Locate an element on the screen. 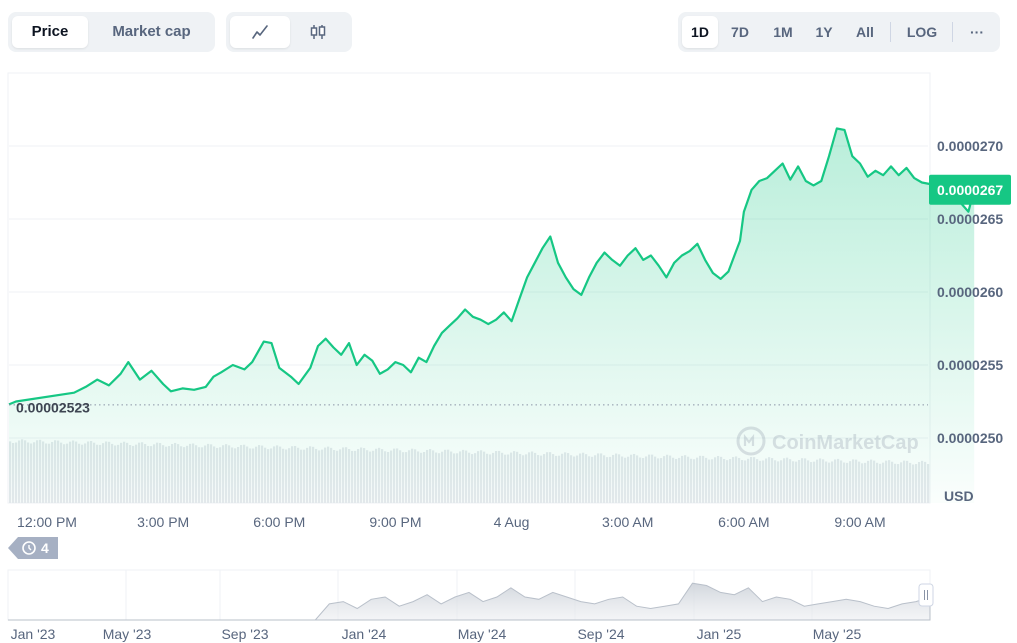 The image size is (1017, 643). x-tick-label: 9:00 AM is located at coordinates (859, 522).